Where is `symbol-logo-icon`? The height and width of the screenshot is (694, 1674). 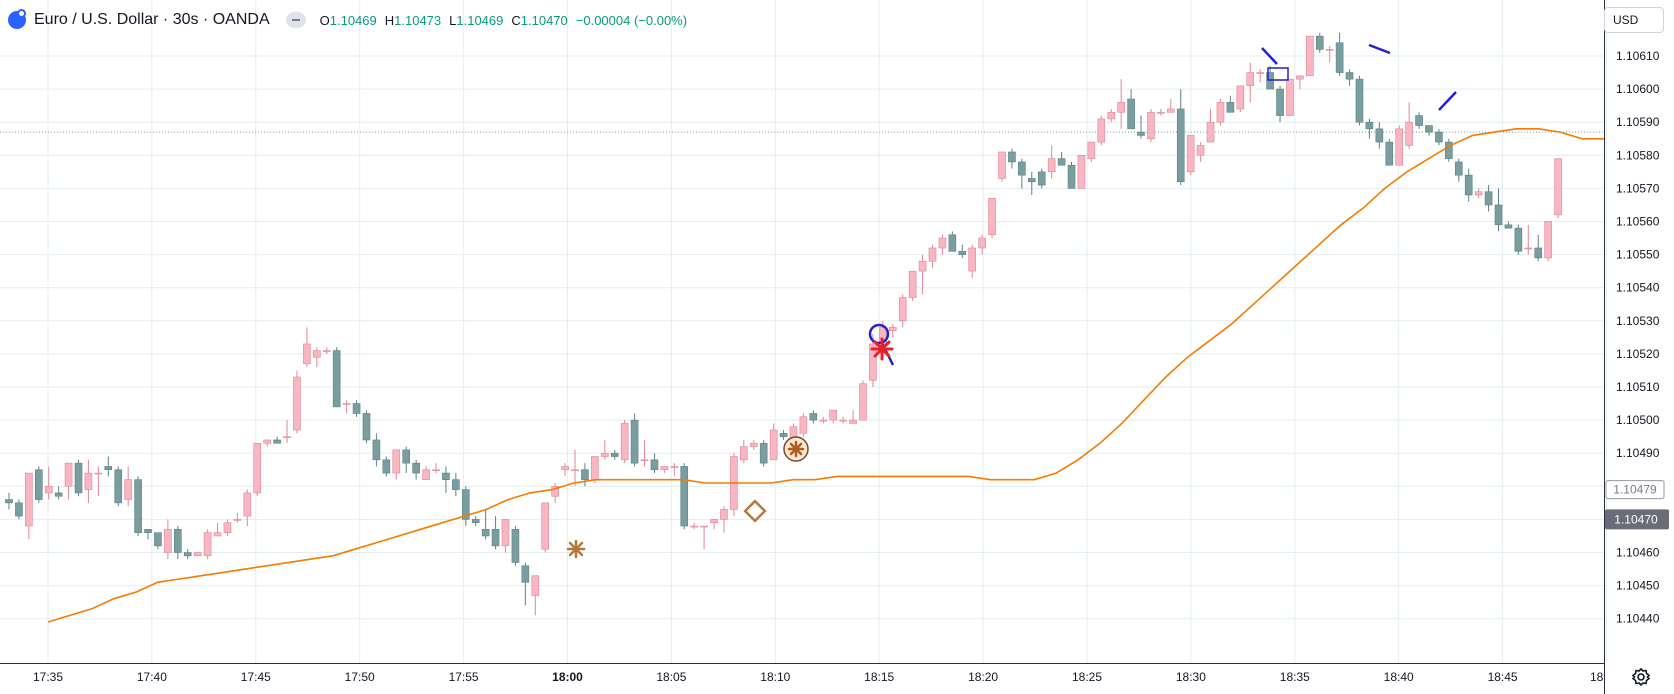 symbol-logo-icon is located at coordinates (17, 19).